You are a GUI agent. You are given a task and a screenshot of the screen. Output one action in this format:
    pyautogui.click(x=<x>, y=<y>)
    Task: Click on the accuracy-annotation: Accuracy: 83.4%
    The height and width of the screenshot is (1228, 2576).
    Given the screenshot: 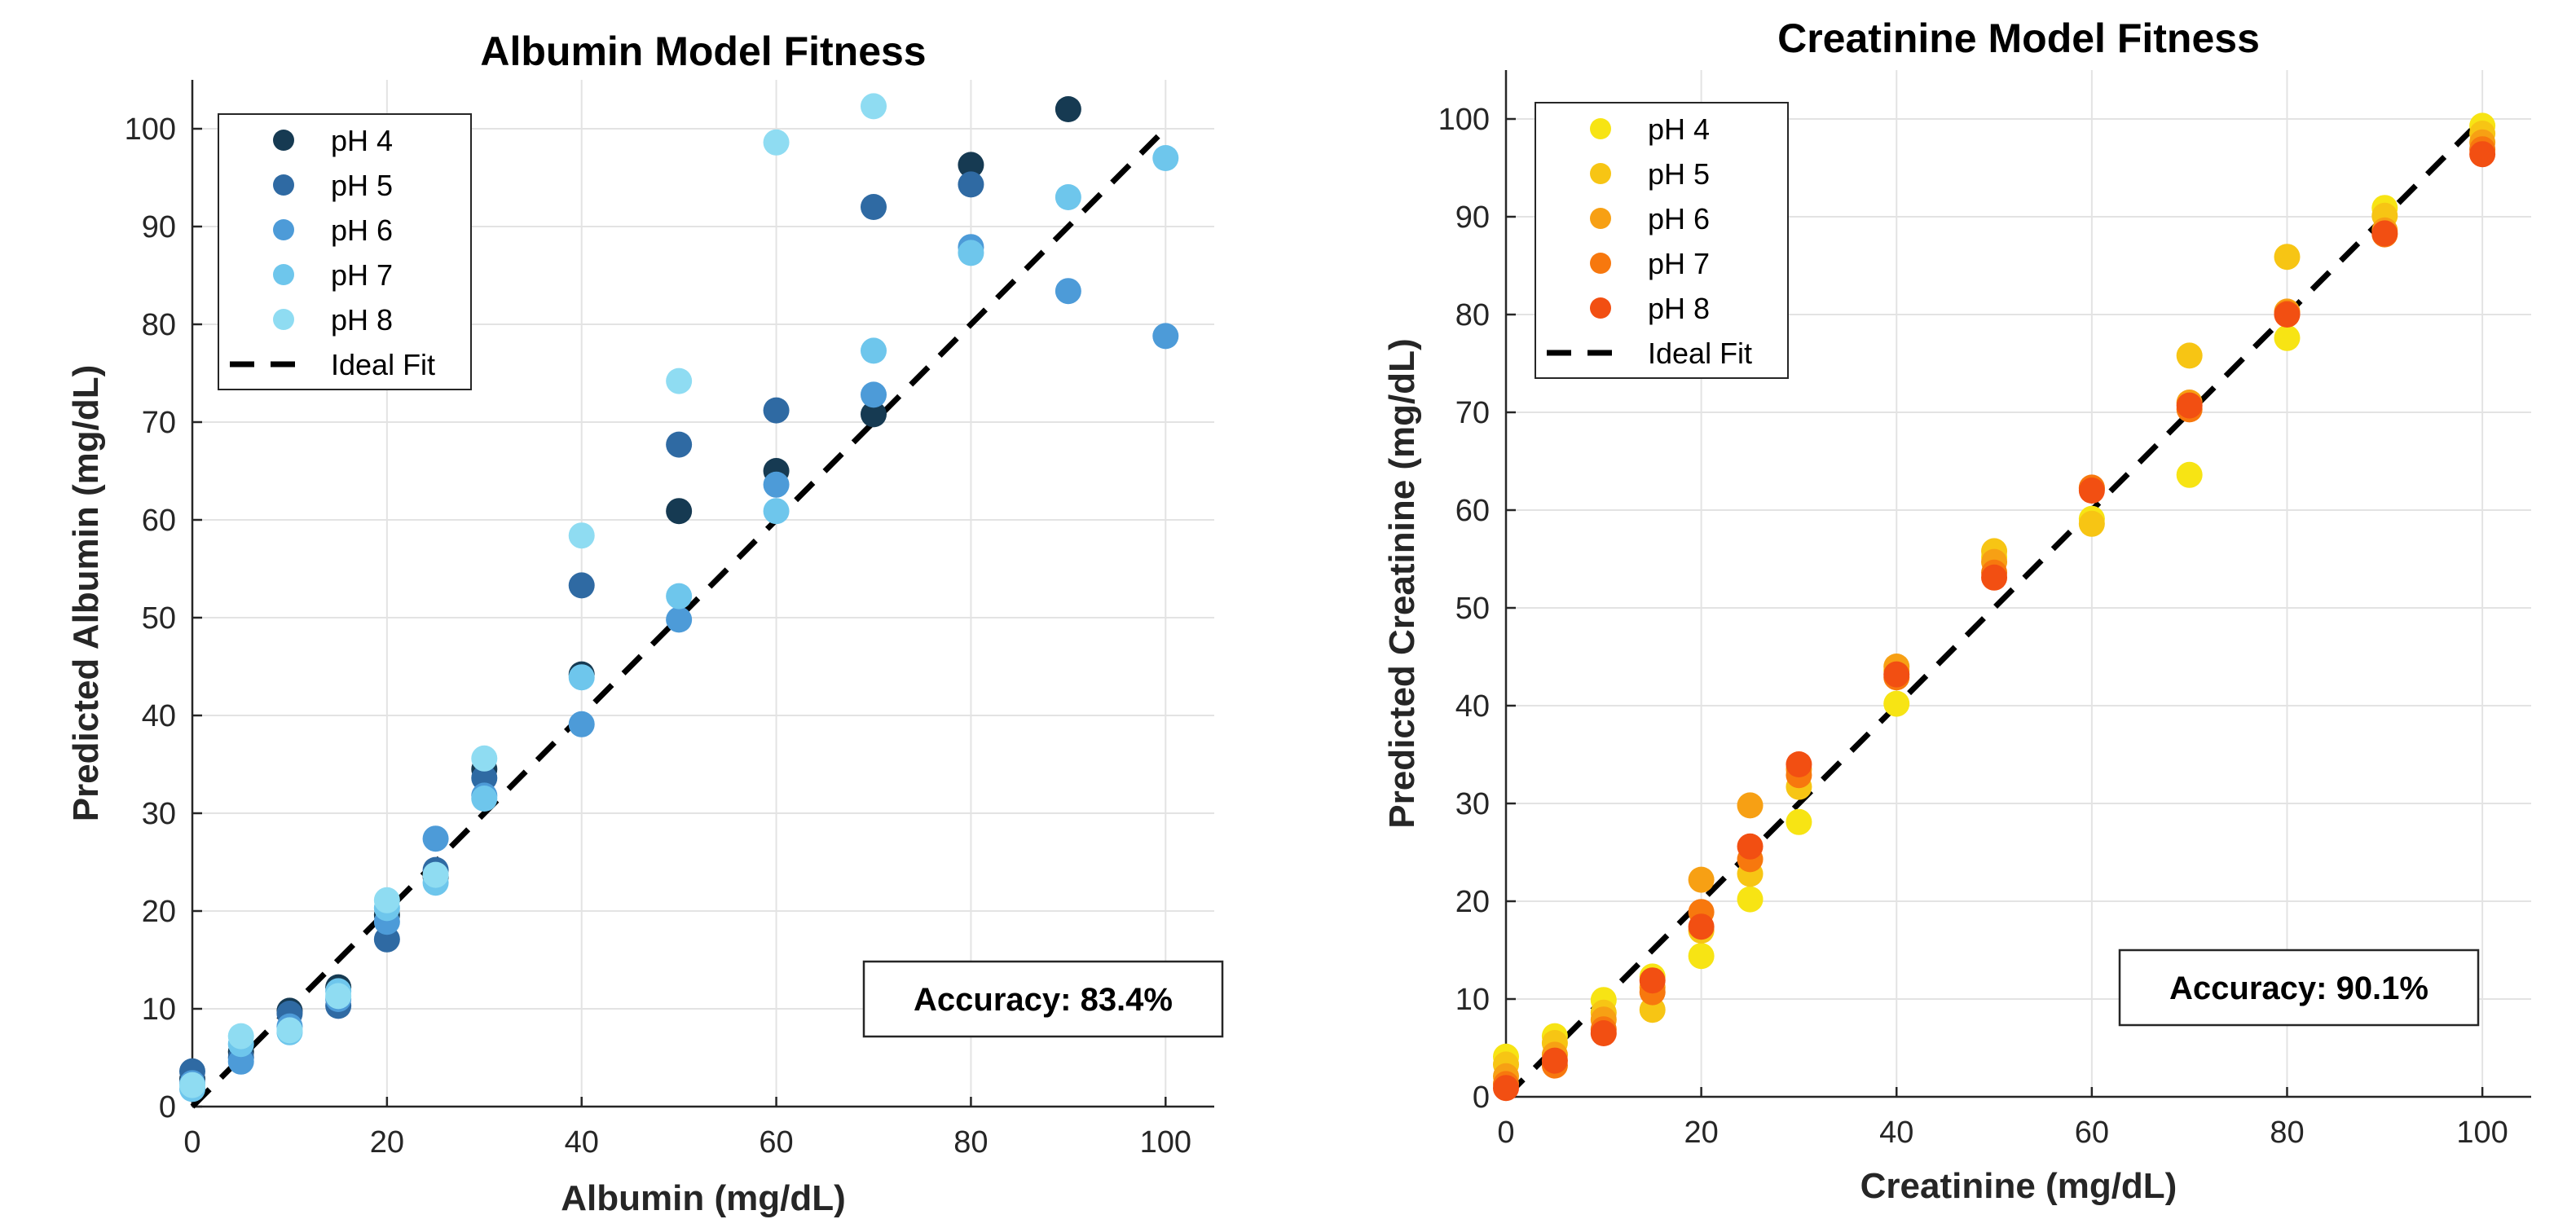 What is the action you would take?
    pyautogui.click(x=1043, y=999)
    